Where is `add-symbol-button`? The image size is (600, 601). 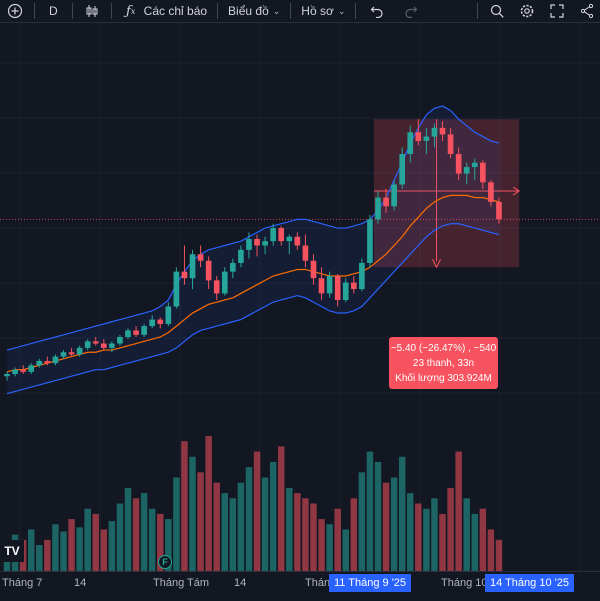
add-symbol-button is located at coordinates (15, 11).